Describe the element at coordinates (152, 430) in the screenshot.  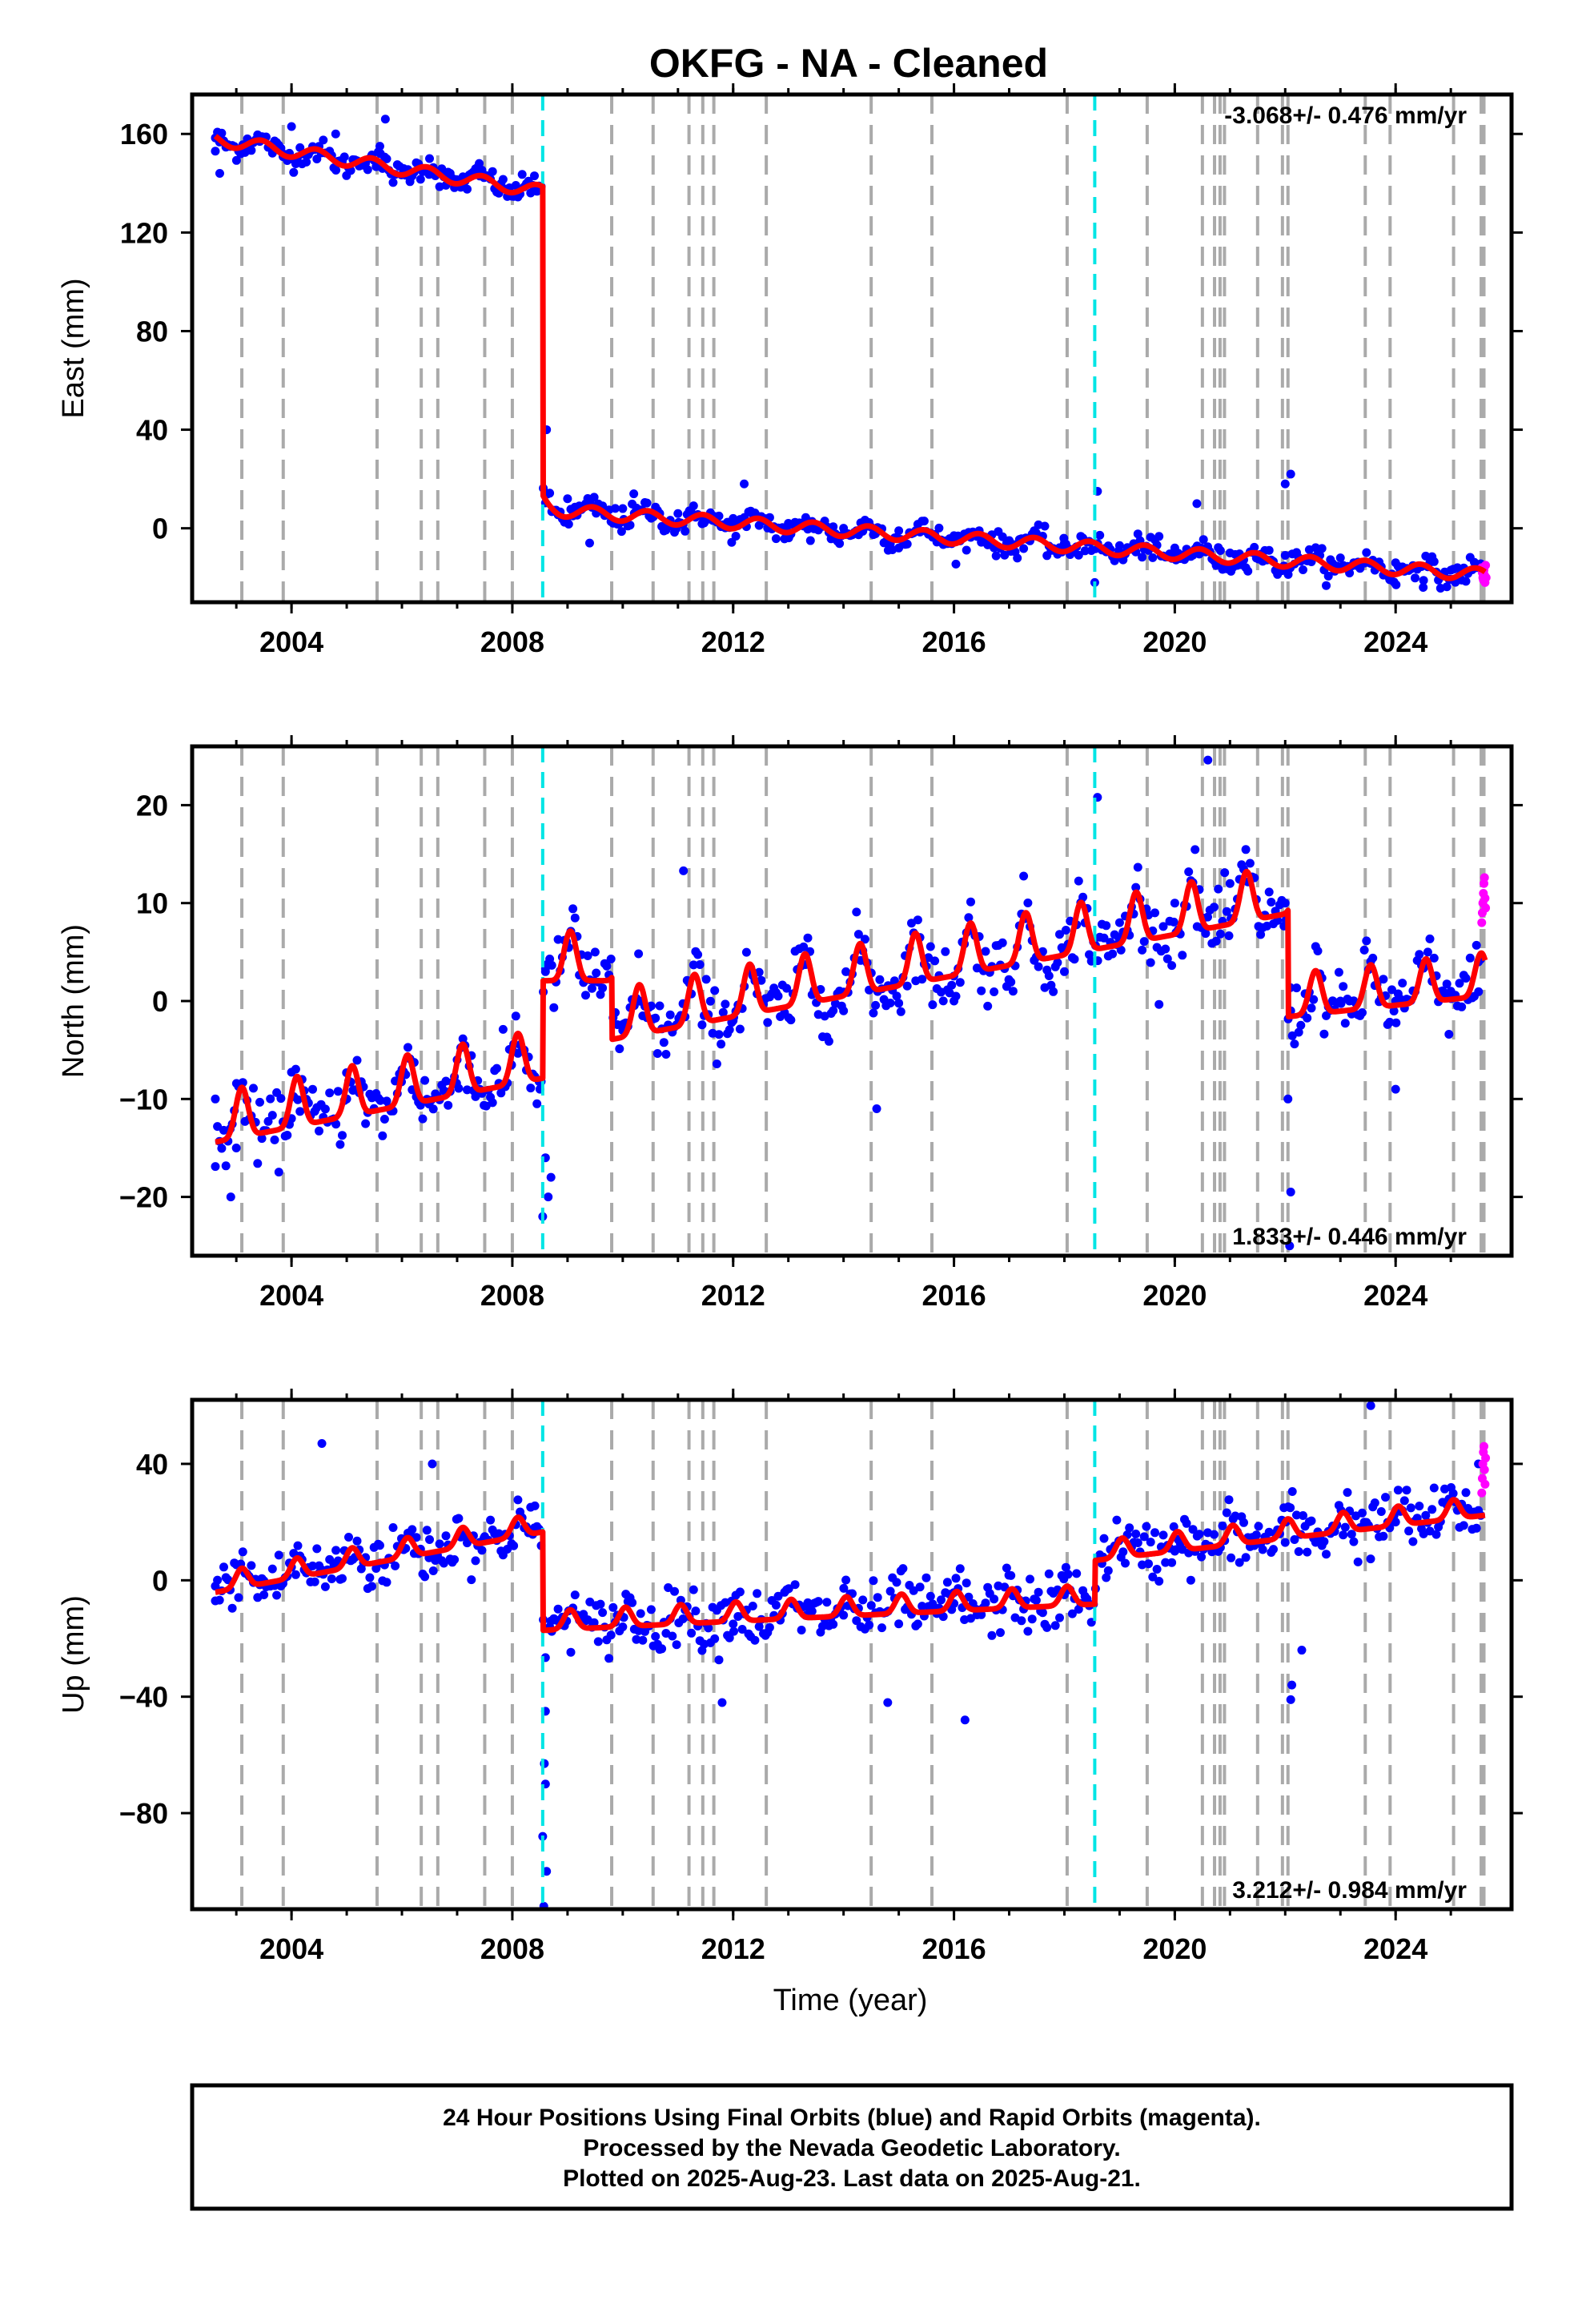
I see `east-y-tick-label: 40` at that location.